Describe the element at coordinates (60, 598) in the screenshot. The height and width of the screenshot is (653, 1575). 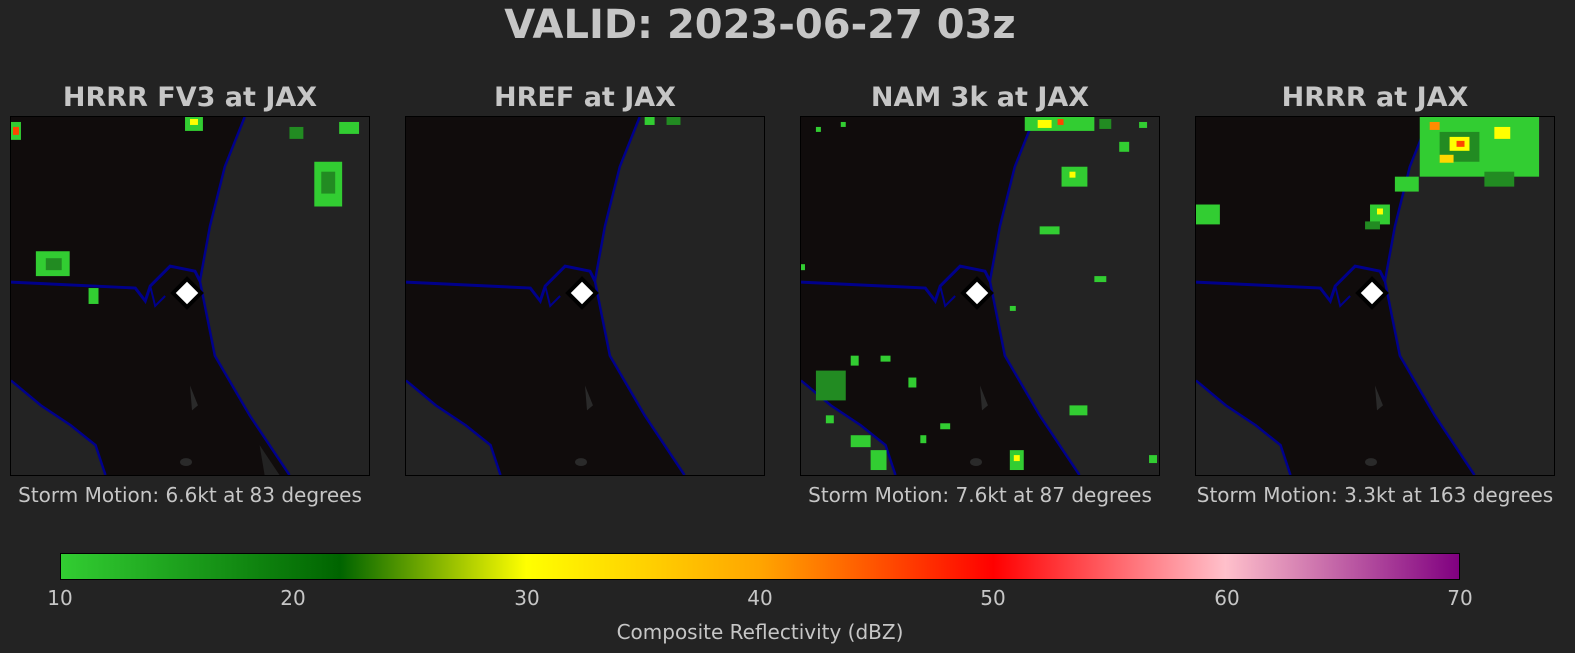
I see `colorbar-tick: 10` at that location.